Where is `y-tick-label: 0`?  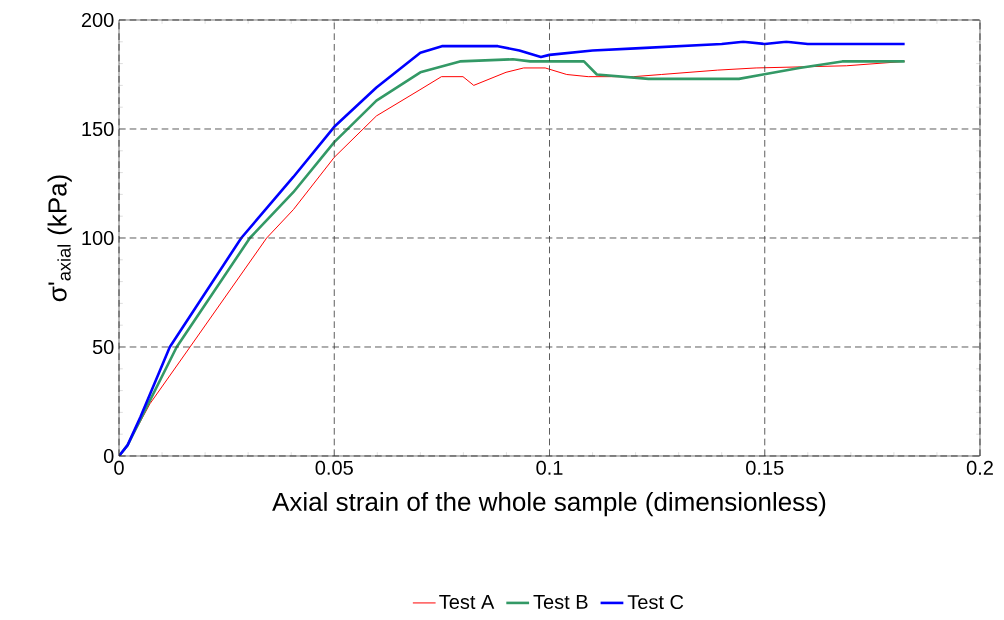
y-tick-label: 0 is located at coordinates (108, 456).